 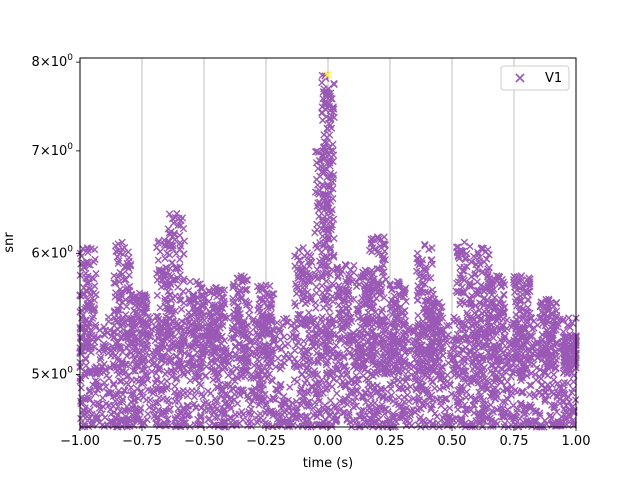 I want to click on y-tick-label: 5×100, so click(x=53, y=373).